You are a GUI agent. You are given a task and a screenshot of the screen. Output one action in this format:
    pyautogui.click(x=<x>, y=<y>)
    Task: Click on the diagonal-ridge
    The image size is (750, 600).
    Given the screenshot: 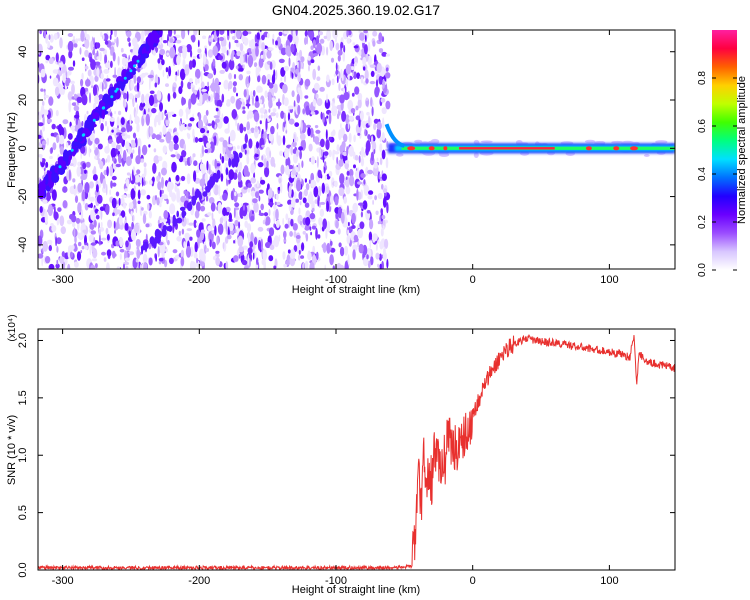 What is the action you would take?
    pyautogui.click(x=142, y=142)
    